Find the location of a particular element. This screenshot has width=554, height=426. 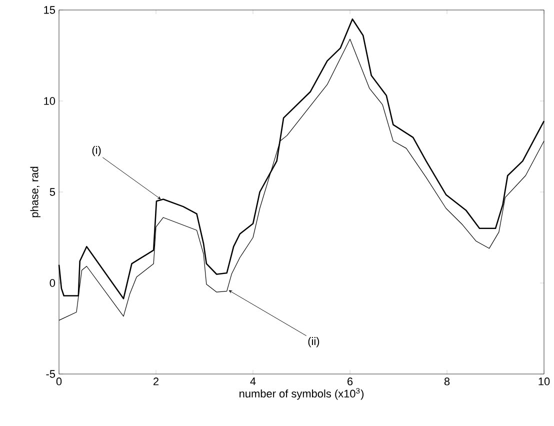

y-tick-label: 10 is located at coordinates (50, 101).